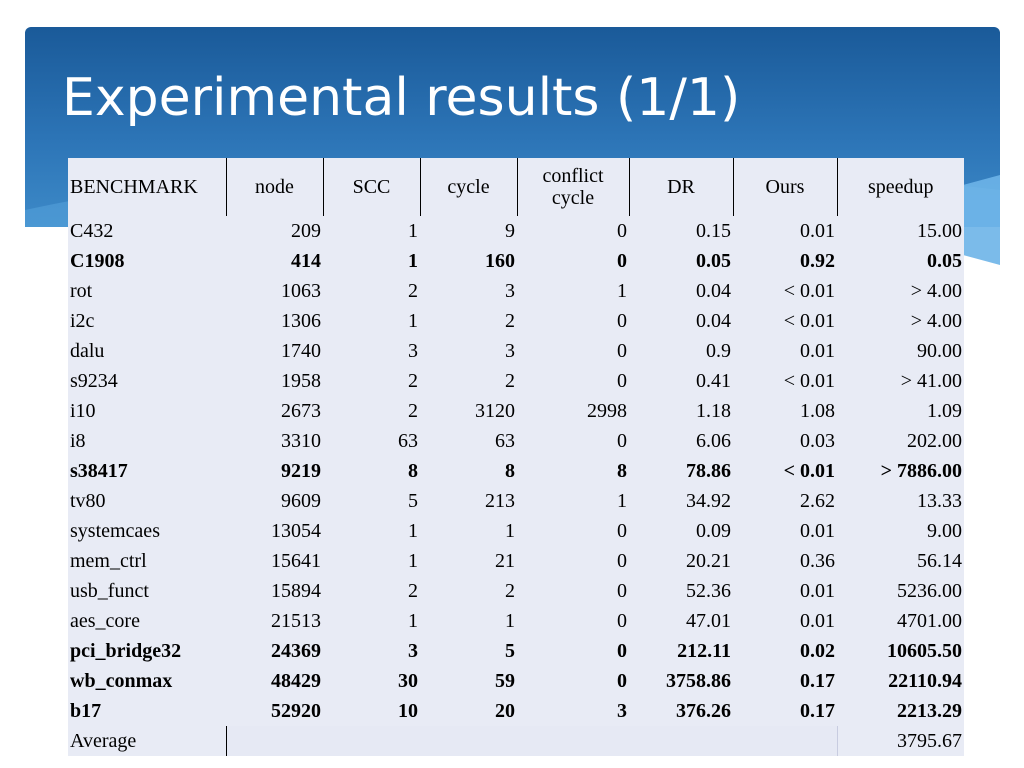 This screenshot has height=768, width=1024. Describe the element at coordinates (708, 591) in the screenshot. I see `cell-dr: 52.36` at that location.